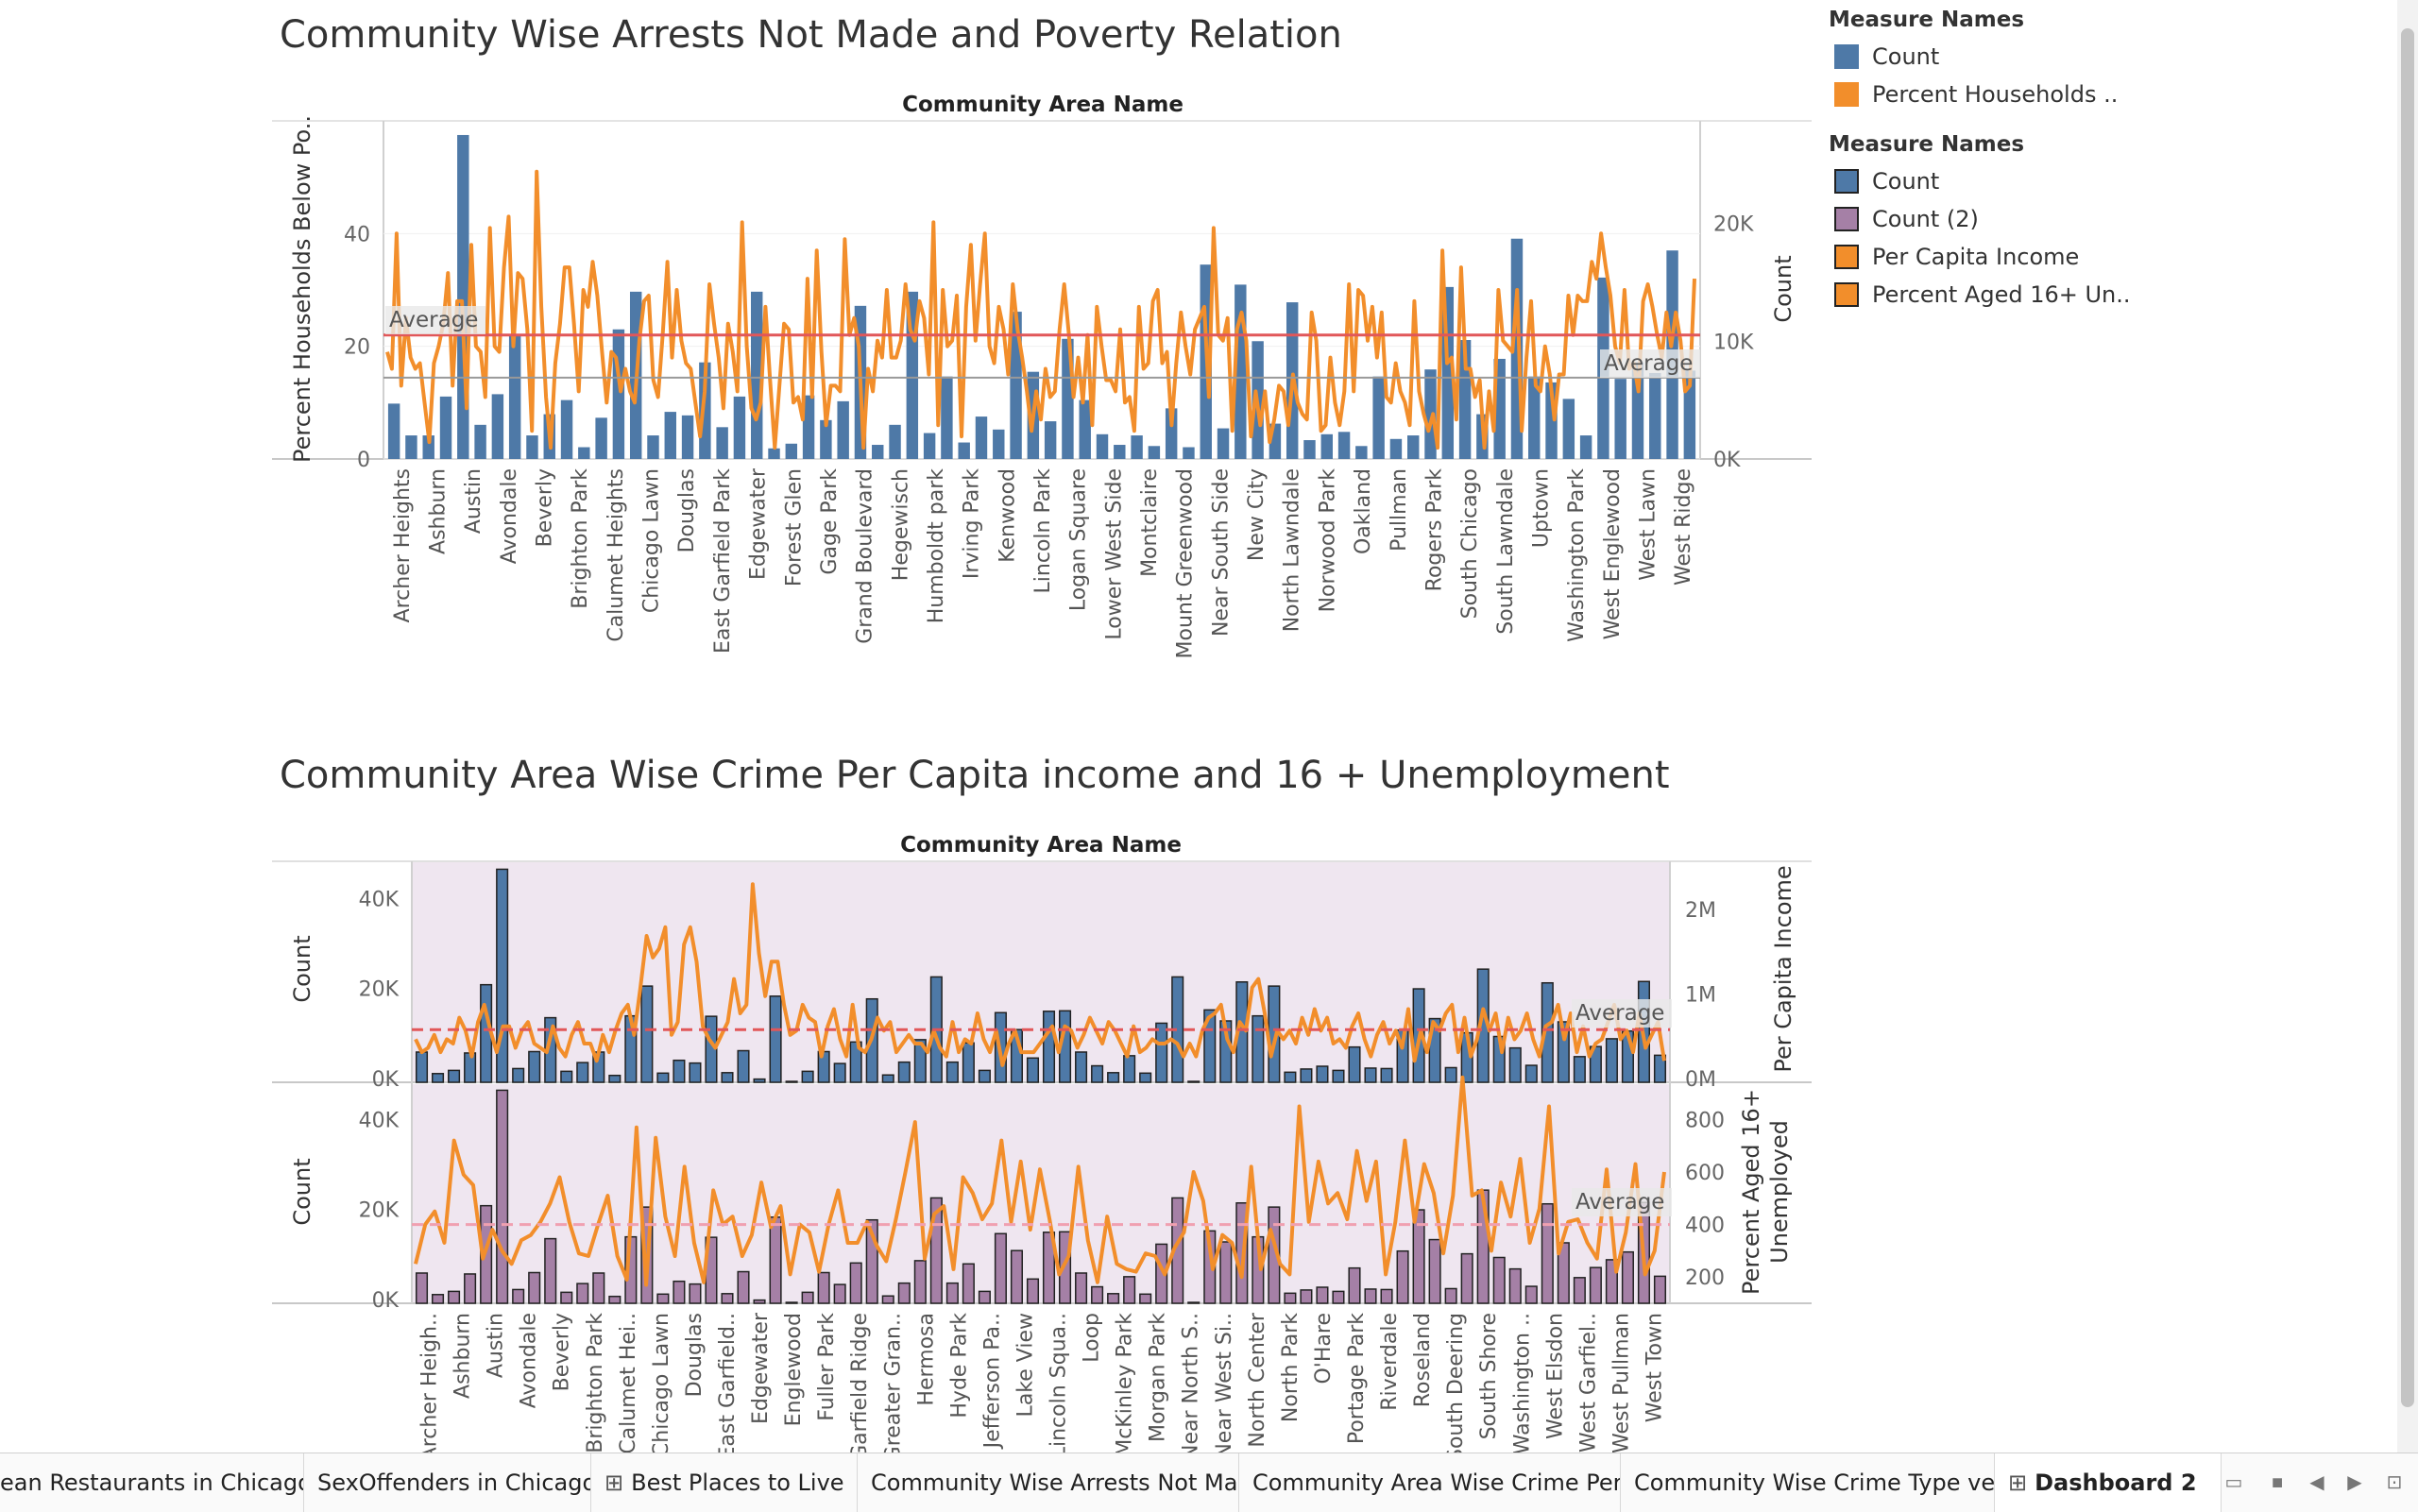  What do you see at coordinates (1927, 144) in the screenshot?
I see `legend-title: Measure Names` at bounding box center [1927, 144].